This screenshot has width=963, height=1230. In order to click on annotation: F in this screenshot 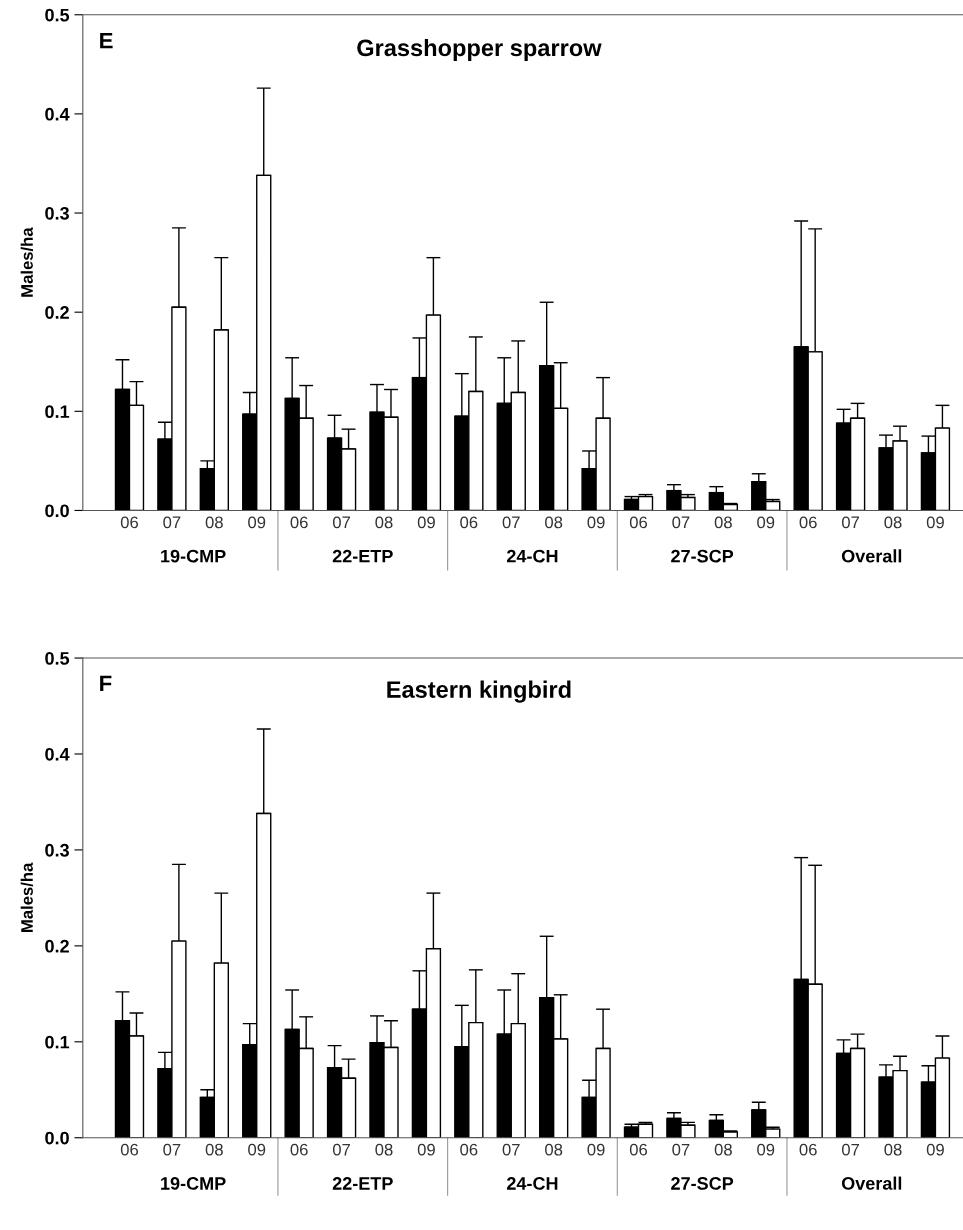, I will do `click(106, 683)`.